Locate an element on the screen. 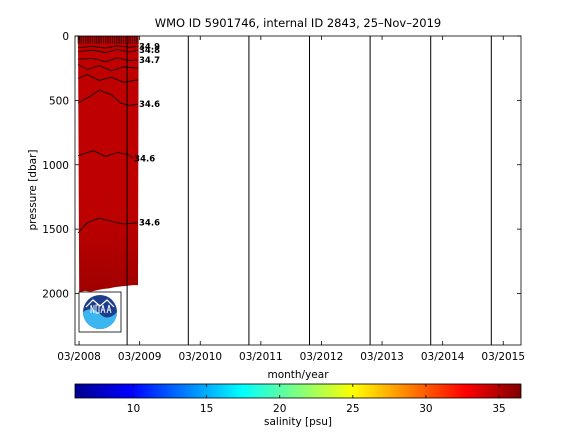 This screenshot has height=432, width=576. contour-label: 34.9 is located at coordinates (149, 47).